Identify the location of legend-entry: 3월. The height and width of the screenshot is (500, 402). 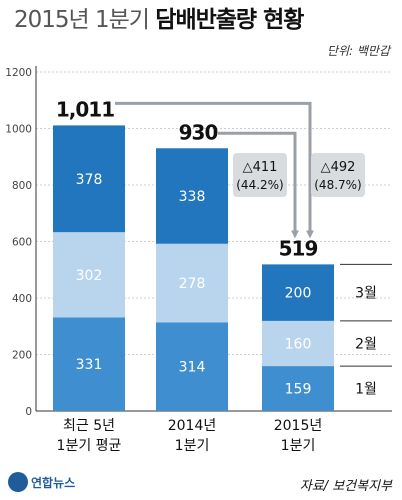
(366, 294).